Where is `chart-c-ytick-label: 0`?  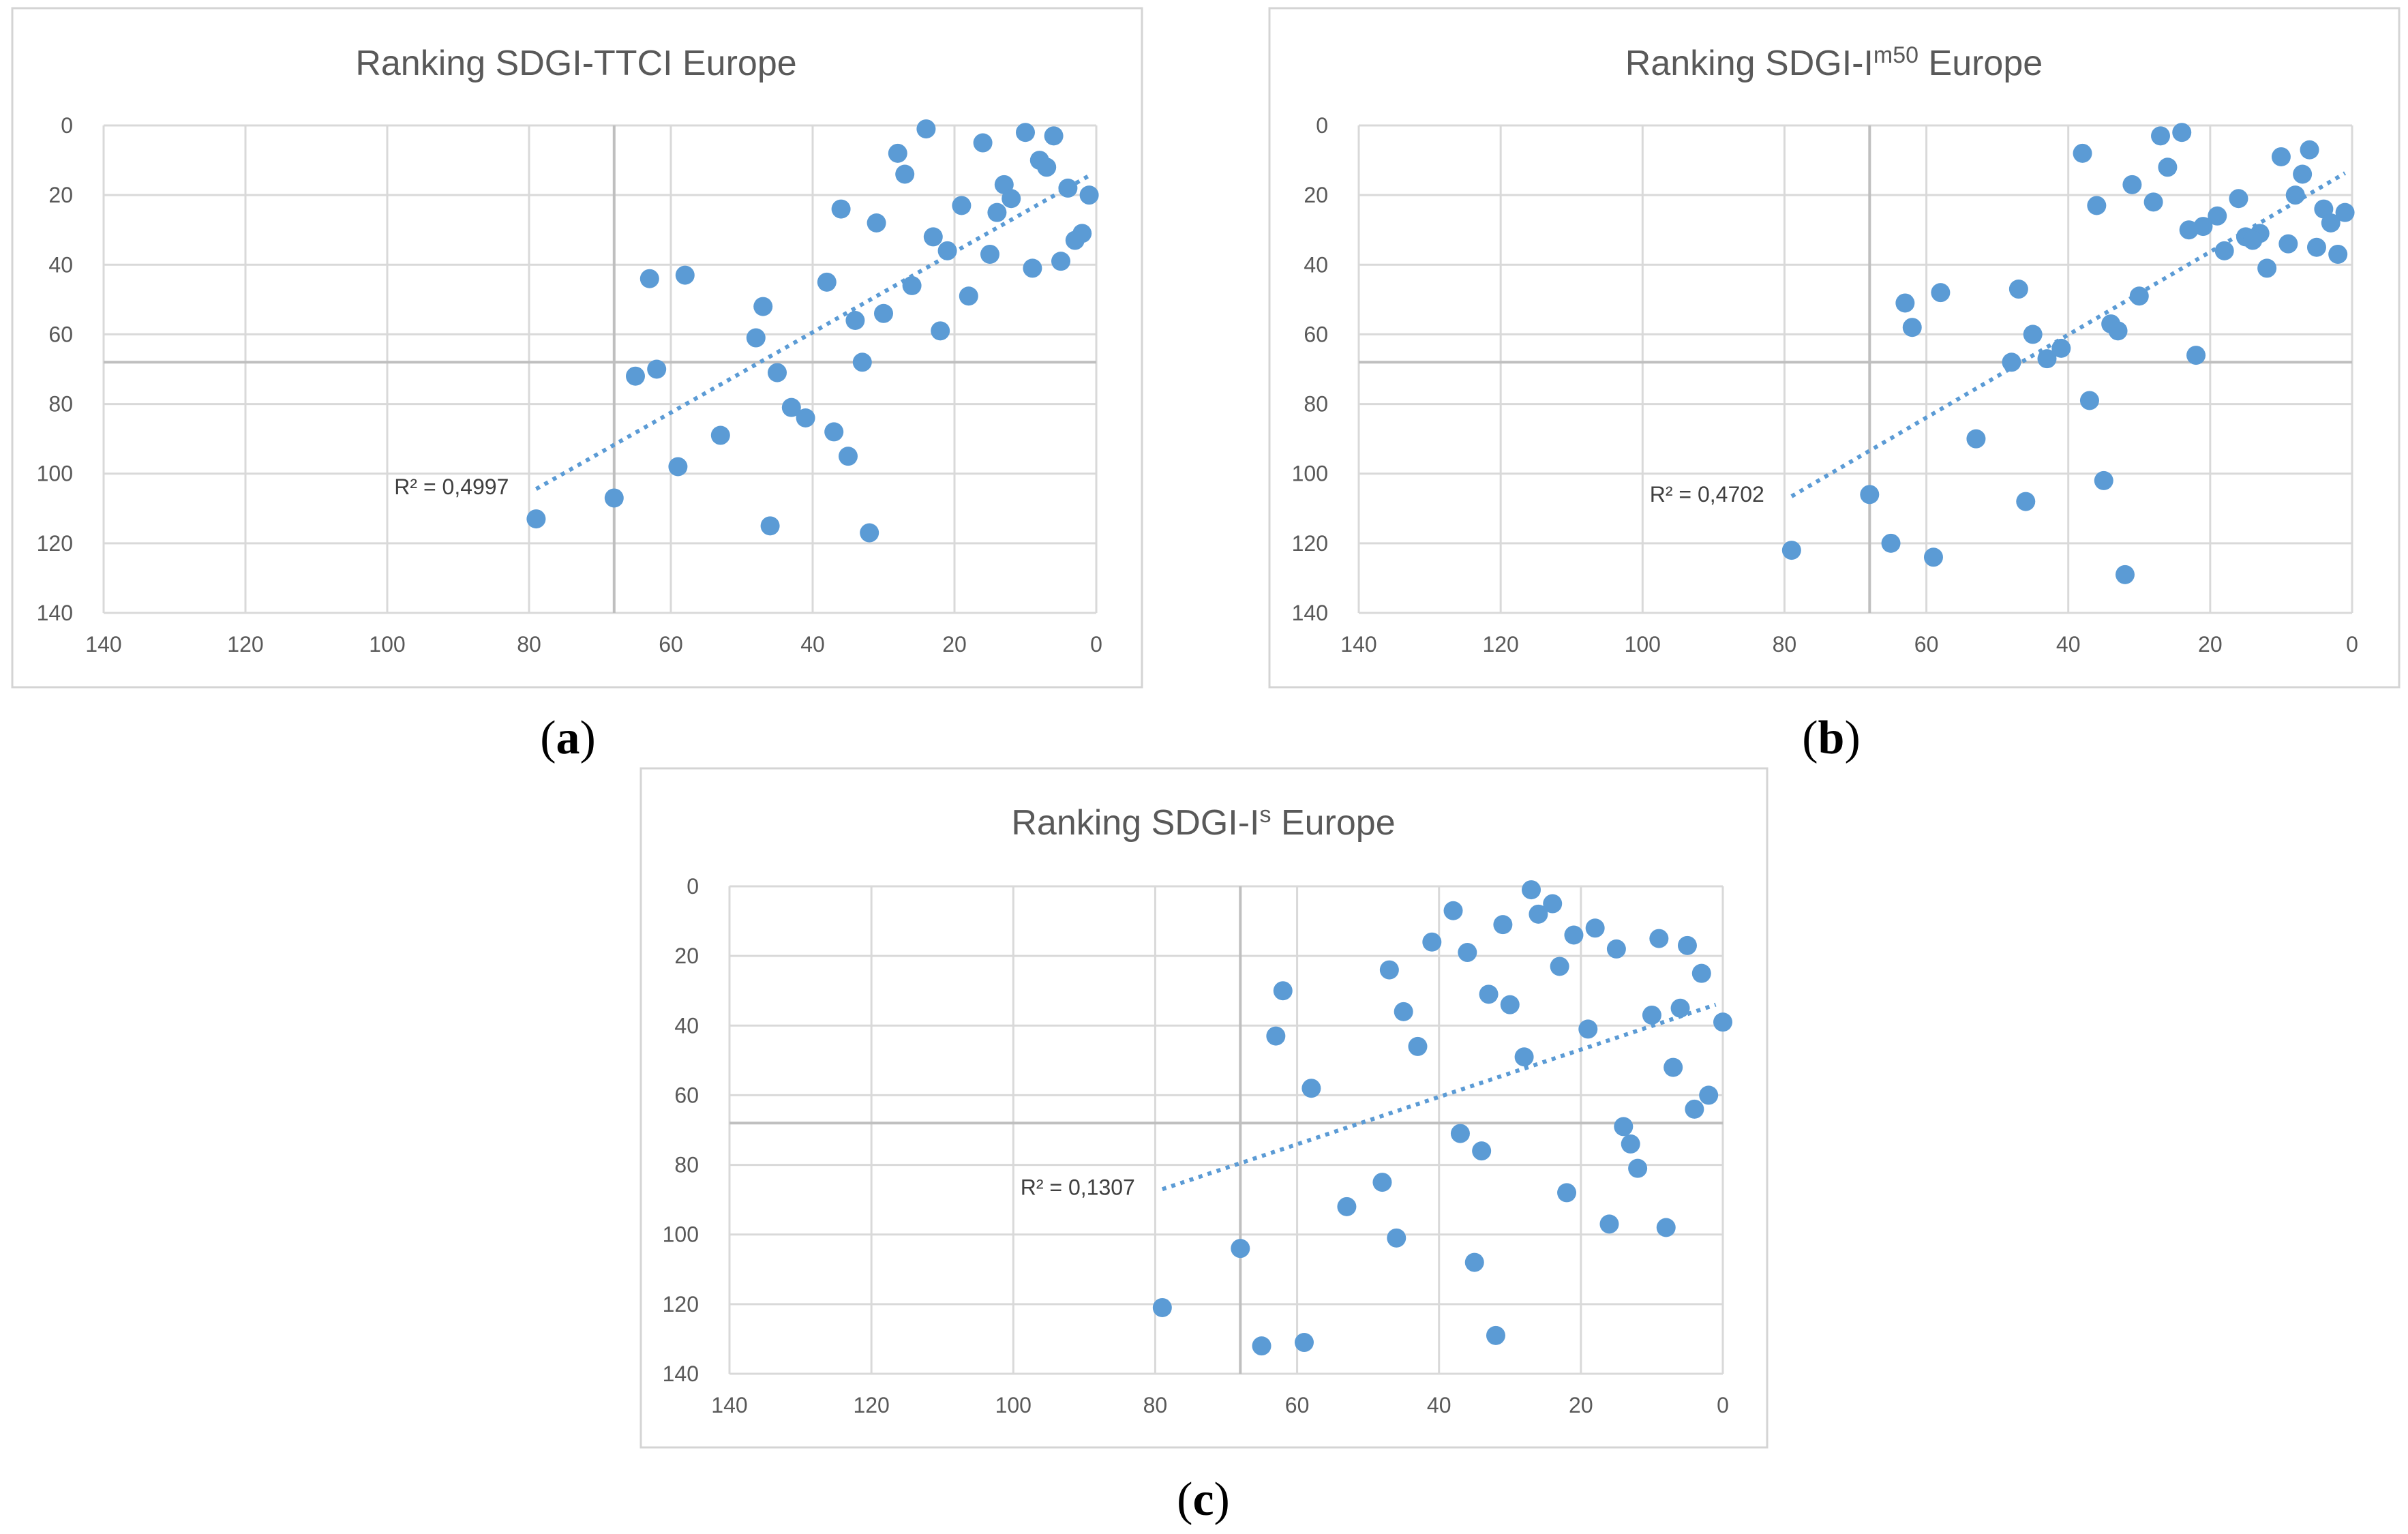 chart-c-ytick-label: 0 is located at coordinates (693, 886).